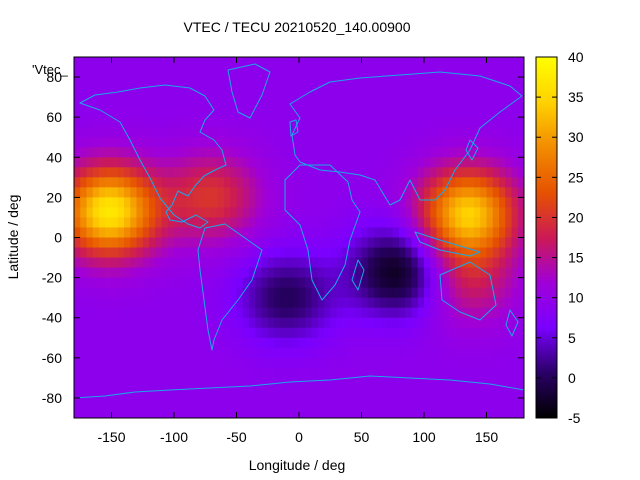 The width and height of the screenshot is (640, 480). I want to click on colorbar-tick-label: 30, so click(576, 137).